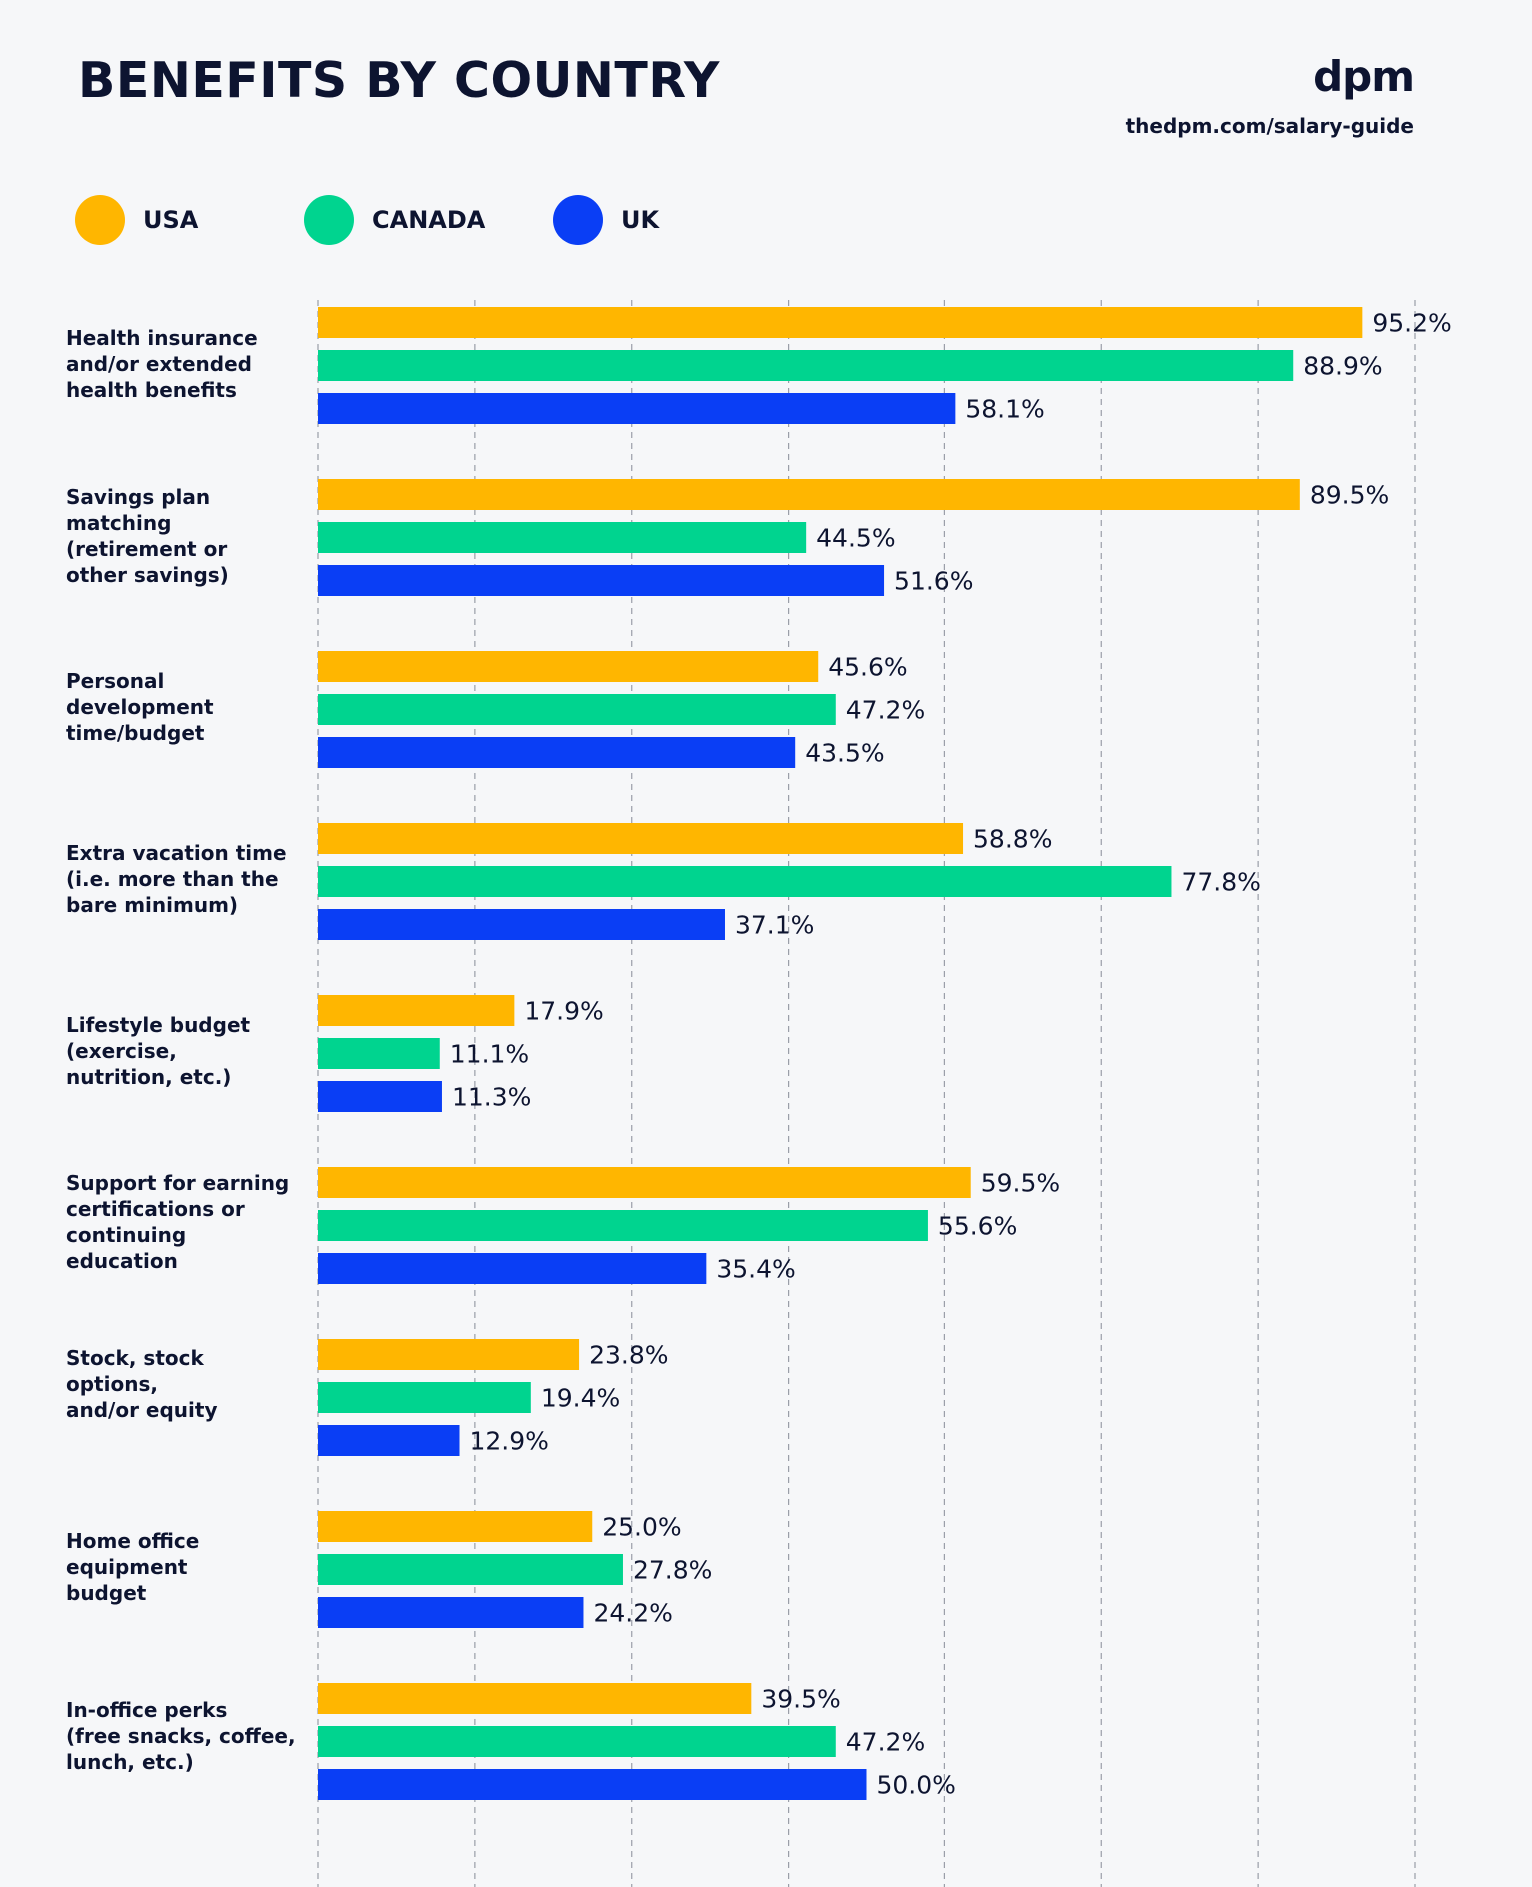  I want to click on brand-url: thedpm.com/salary-guide, so click(1269, 126).